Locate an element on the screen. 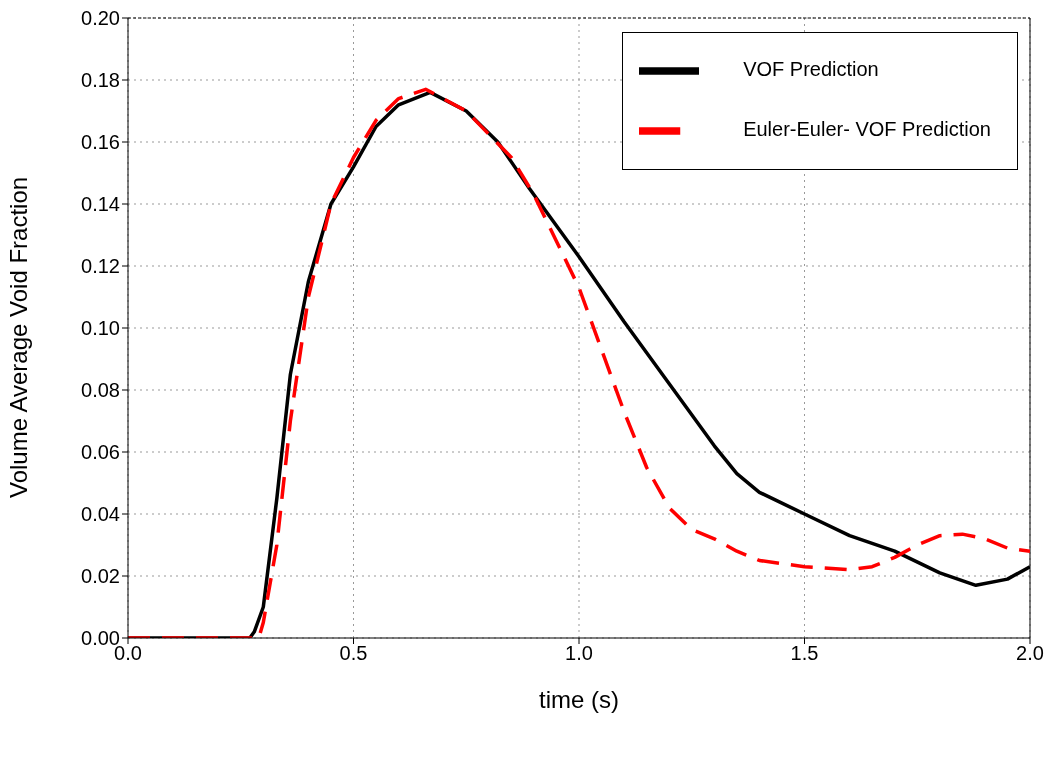  legend-label: Euler-Euler- VOF Prediction is located at coordinates (867, 129).